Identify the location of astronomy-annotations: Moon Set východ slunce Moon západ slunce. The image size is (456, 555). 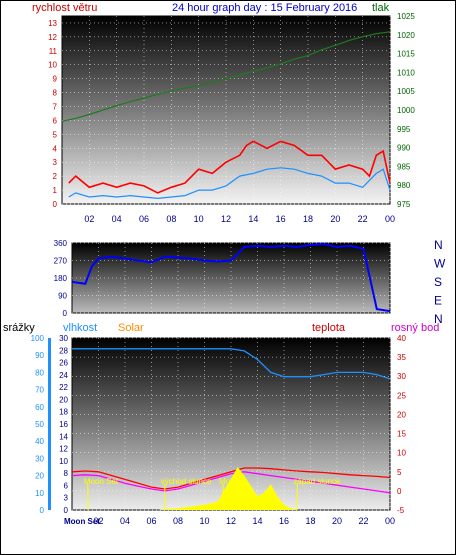
(212, 493).